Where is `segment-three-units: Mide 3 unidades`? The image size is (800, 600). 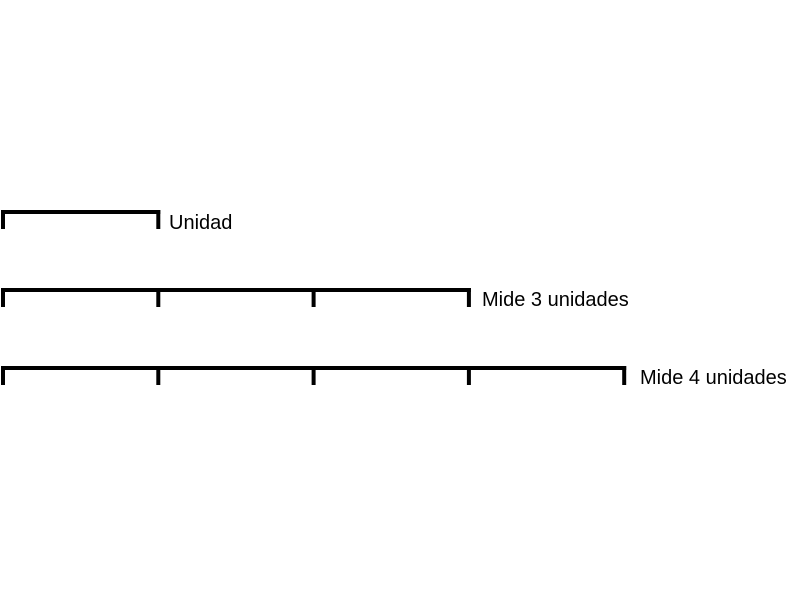 segment-three-units: Mide 3 unidades is located at coordinates (315, 299).